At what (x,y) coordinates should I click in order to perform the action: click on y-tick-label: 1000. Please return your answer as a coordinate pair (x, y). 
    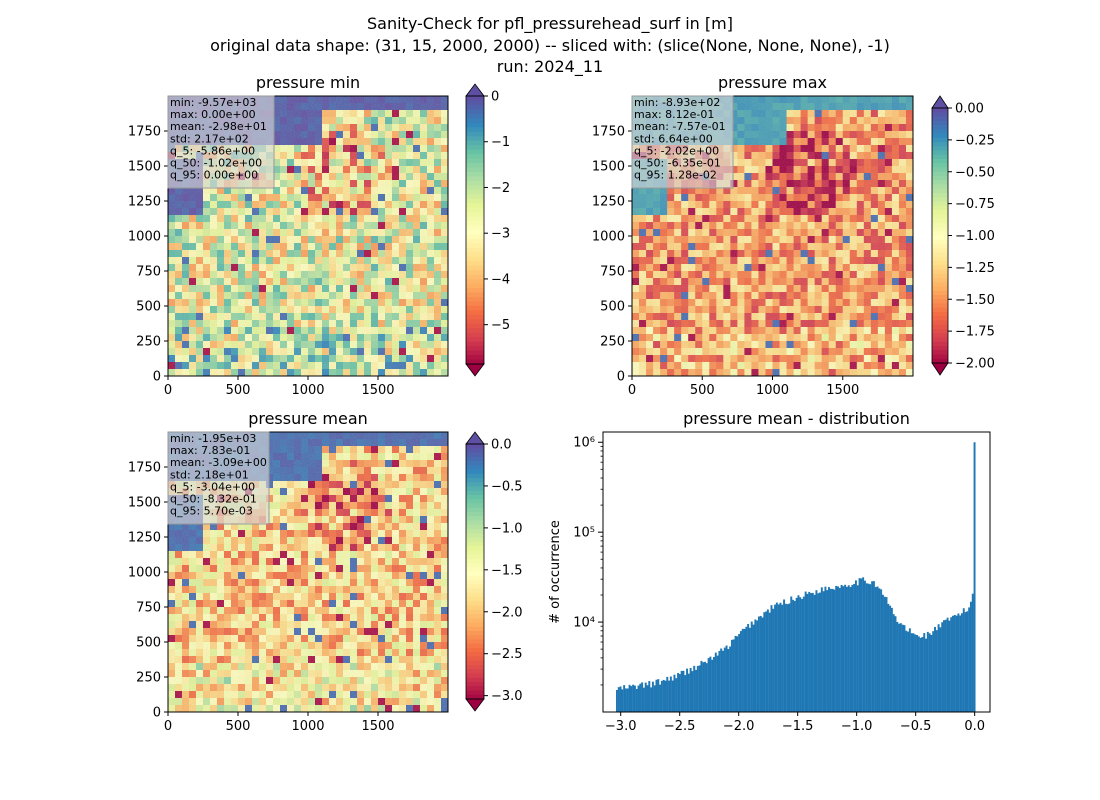
    Looking at the image, I should click on (144, 573).